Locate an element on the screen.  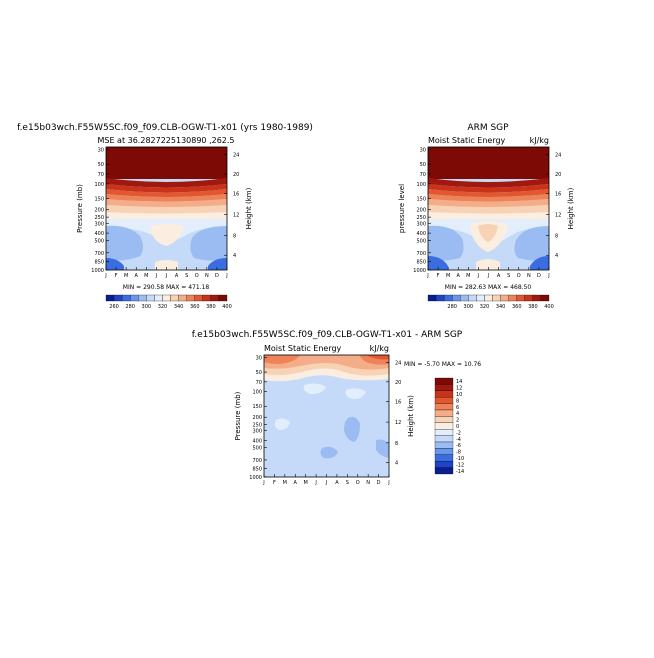
y-tick-label: 250 is located at coordinates (257, 426).